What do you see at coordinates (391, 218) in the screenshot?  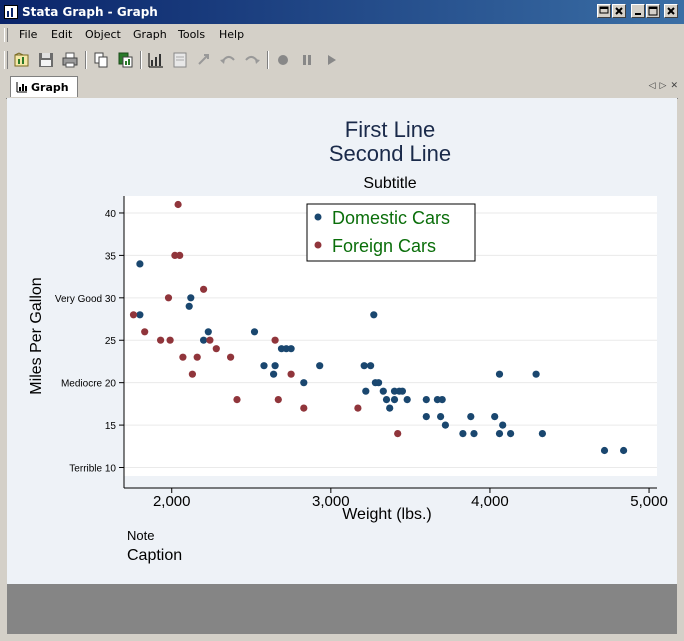 I see `legend-label-domestic: Domestic Cars` at bounding box center [391, 218].